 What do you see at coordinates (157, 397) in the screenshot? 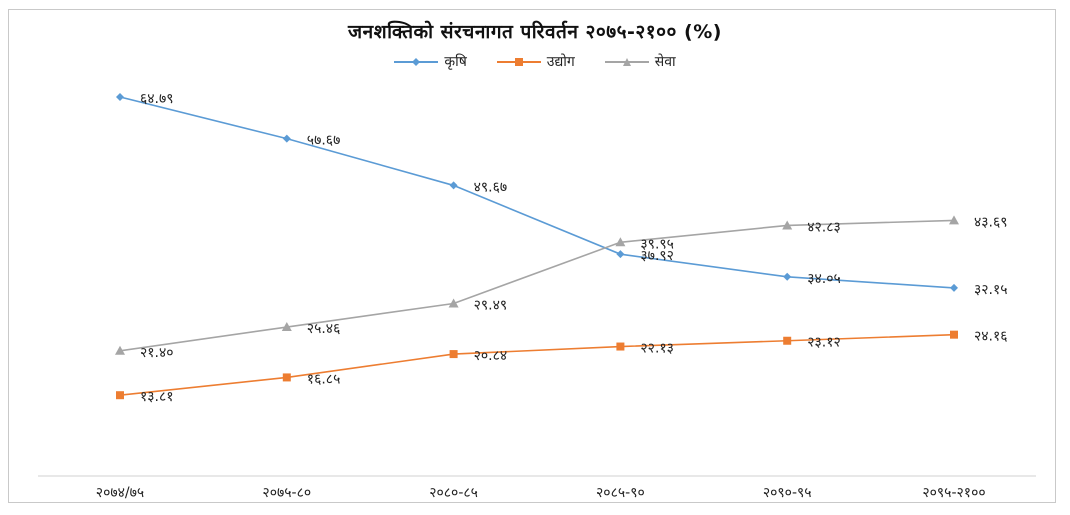
I see `data-label: १३.८१` at bounding box center [157, 397].